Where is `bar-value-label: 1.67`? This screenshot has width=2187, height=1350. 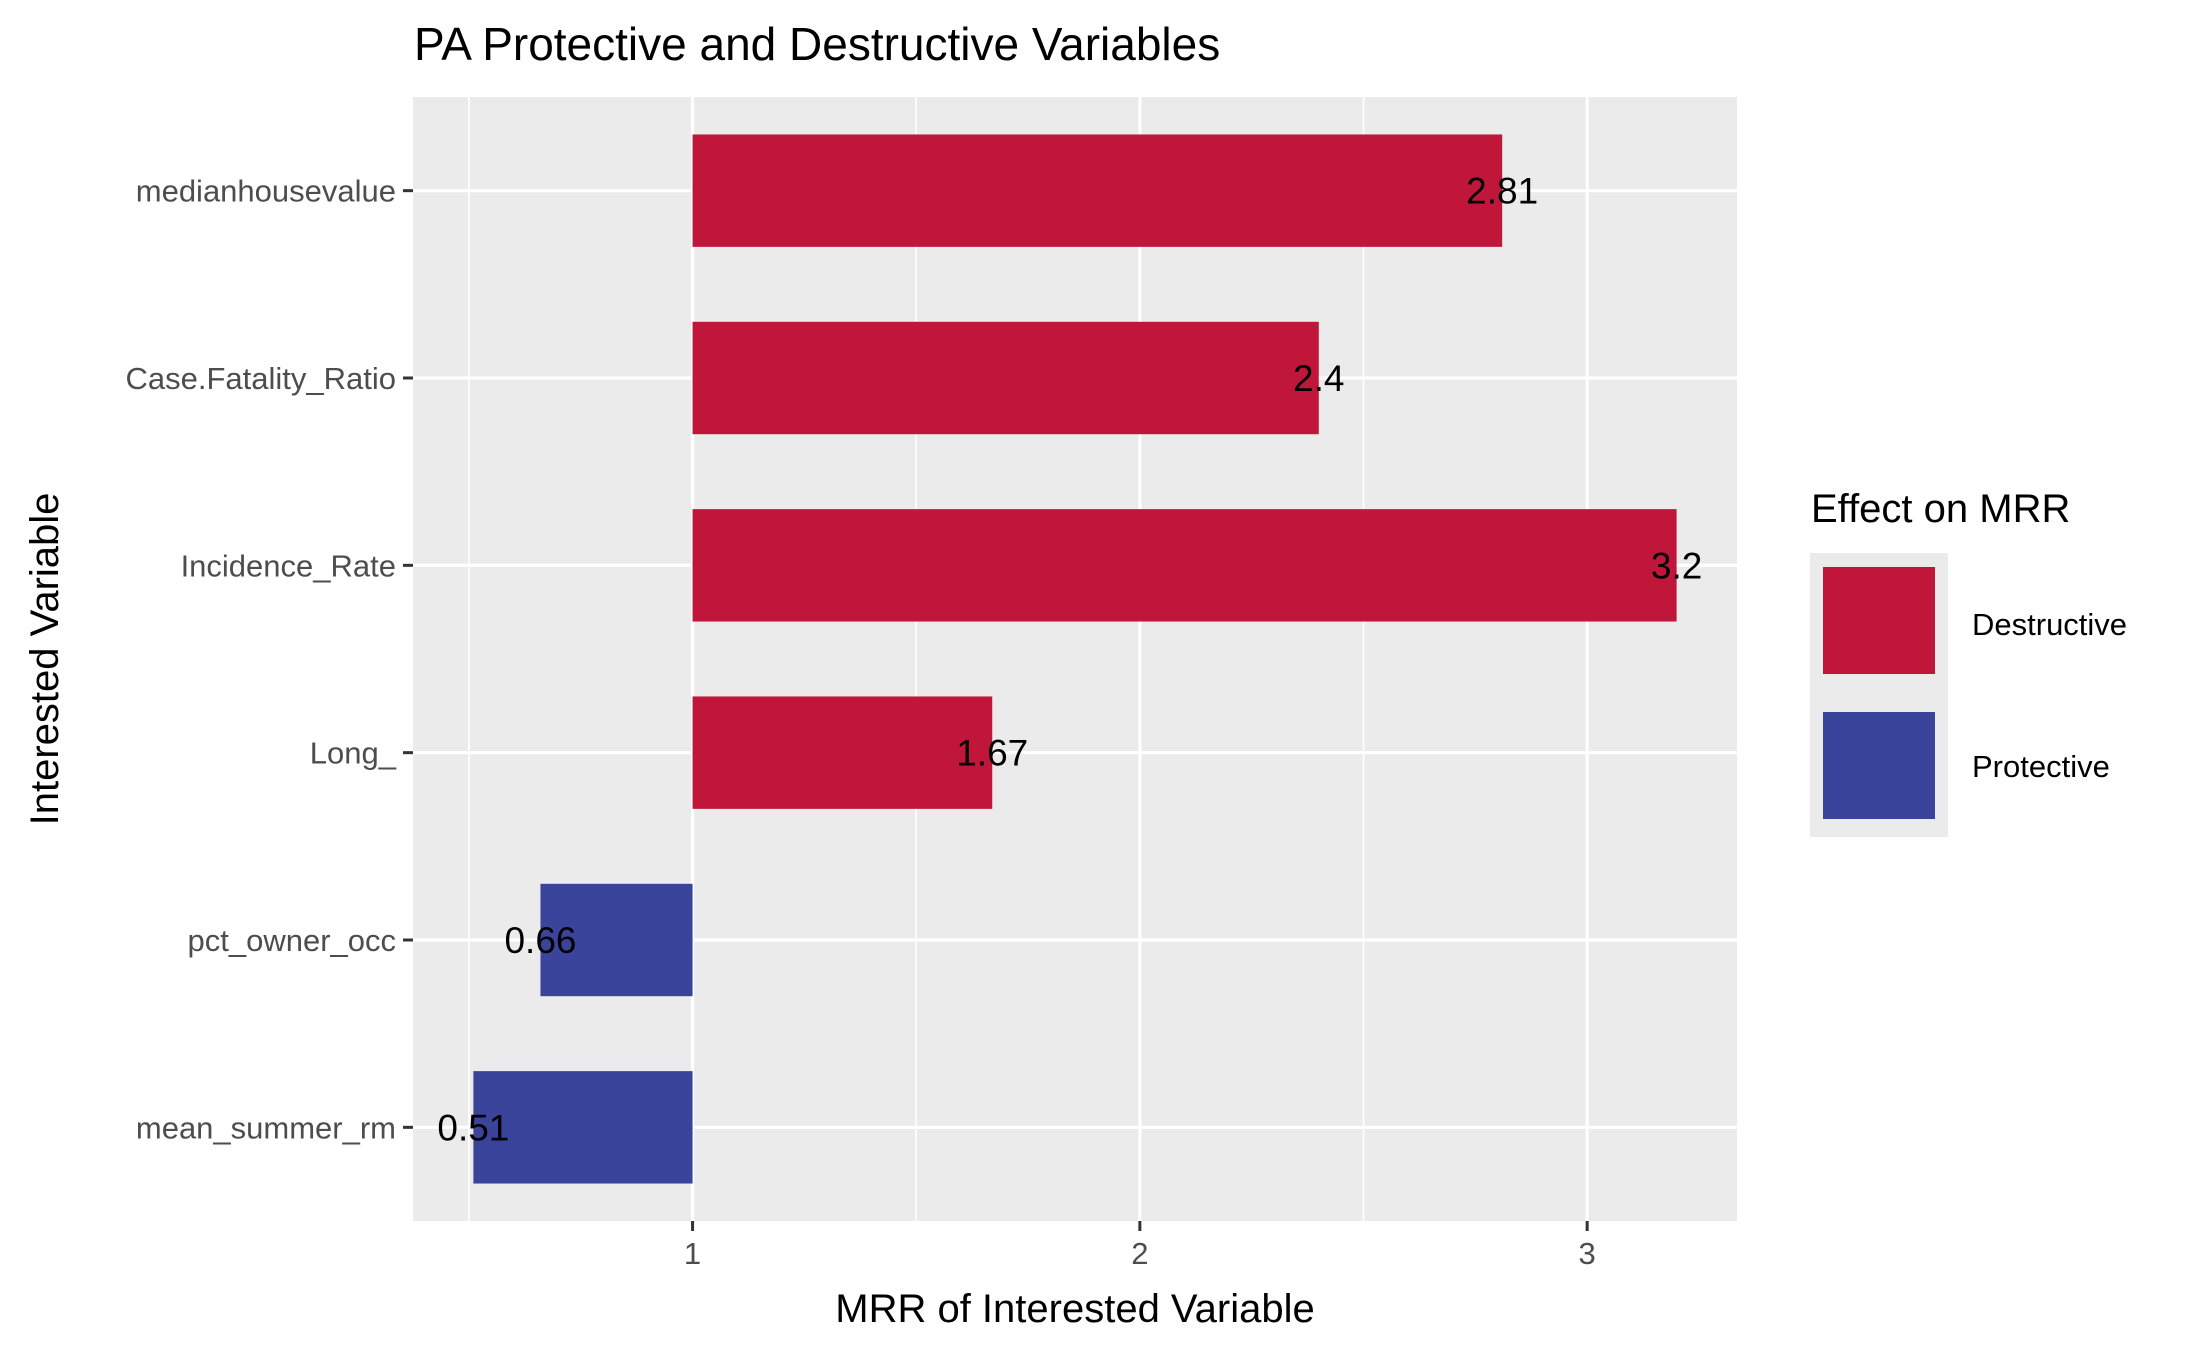 bar-value-label: 1.67 is located at coordinates (992, 753).